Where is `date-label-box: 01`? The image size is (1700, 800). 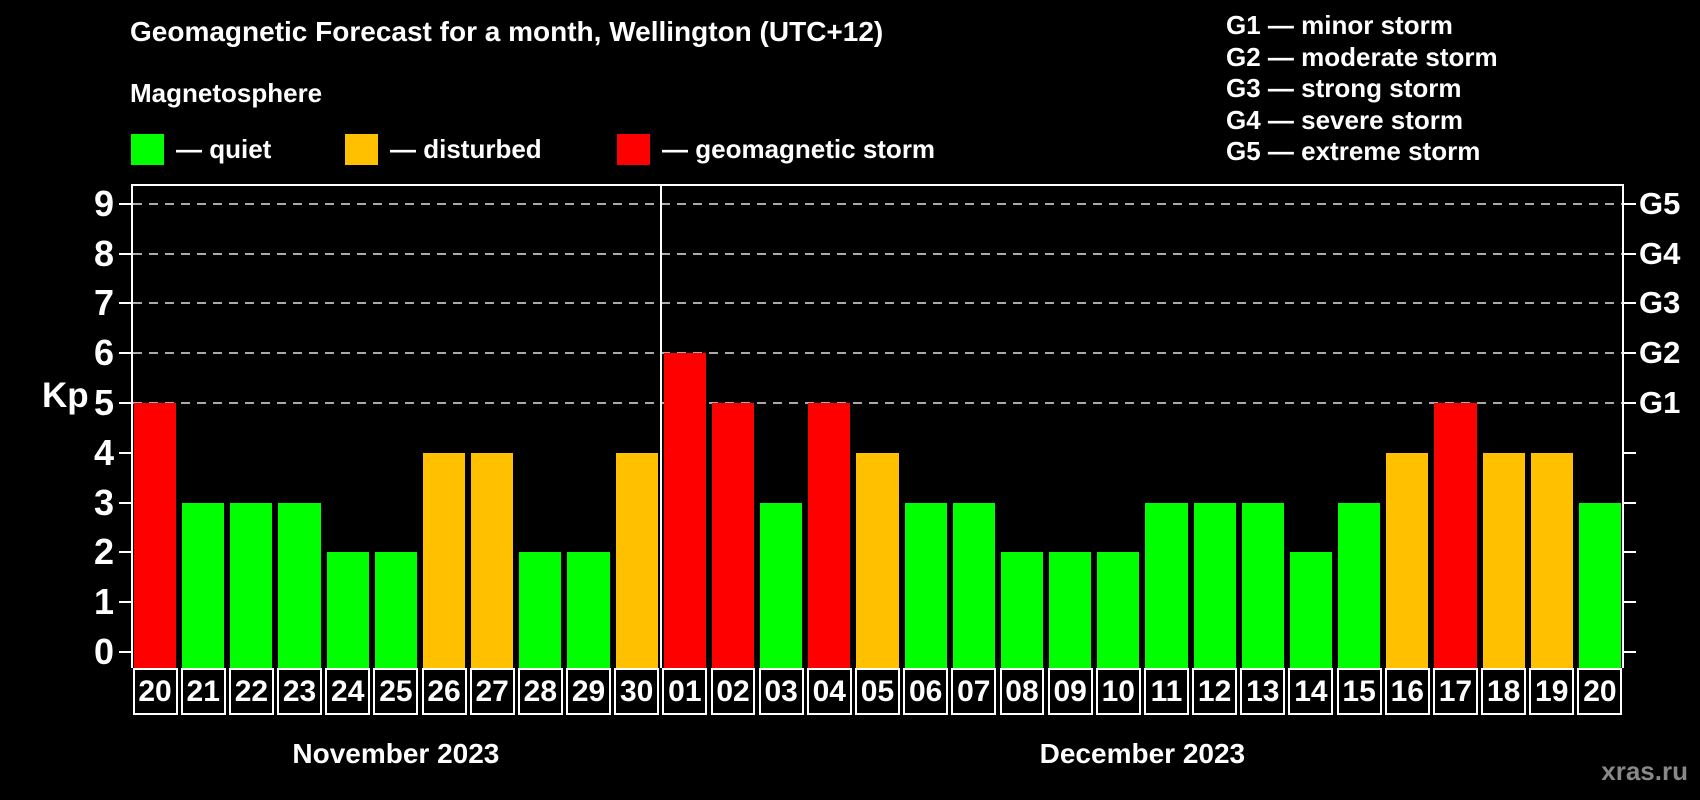 date-label-box: 01 is located at coordinates (685, 691).